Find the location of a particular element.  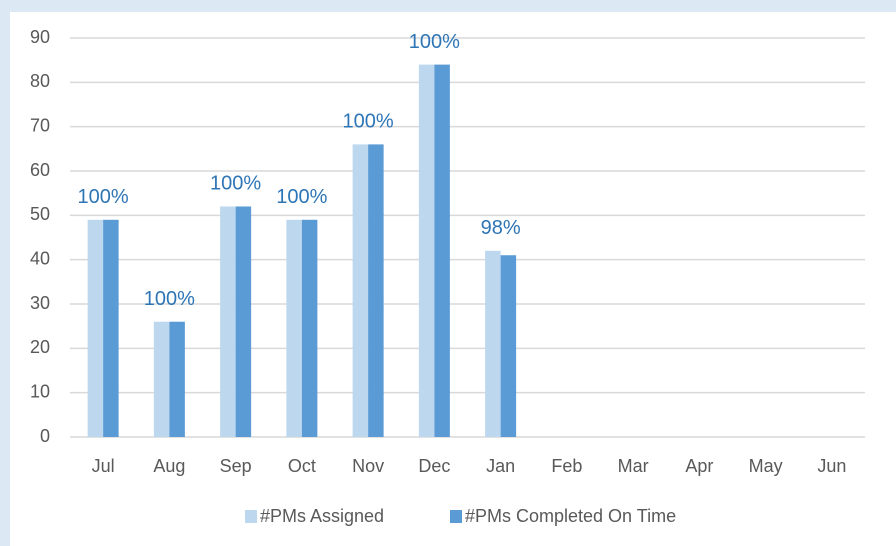

legend-label: #PMs Completed On Time is located at coordinates (570, 516).